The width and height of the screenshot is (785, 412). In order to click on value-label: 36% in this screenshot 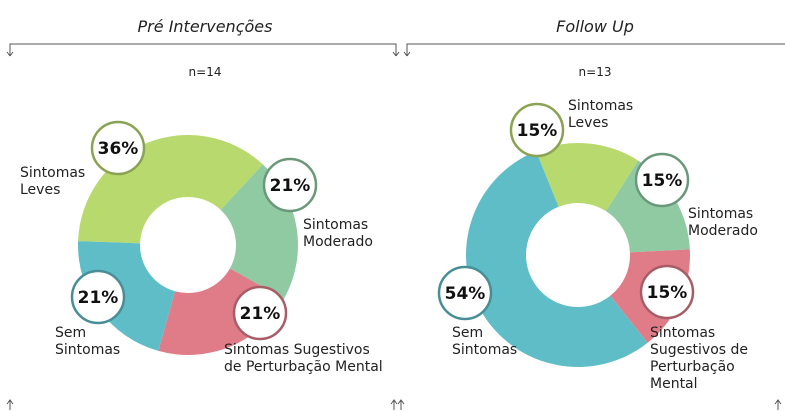, I will do `click(118, 149)`.